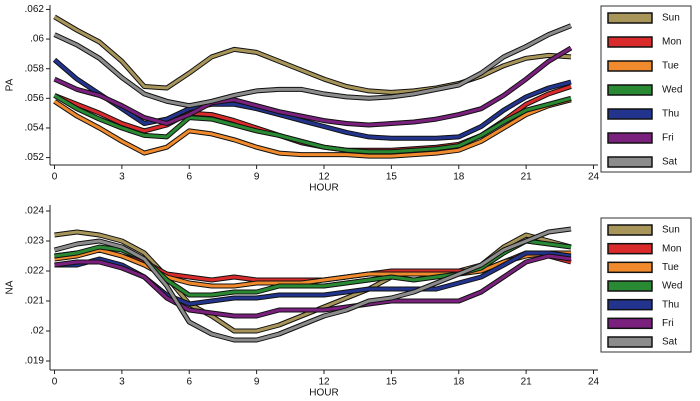  What do you see at coordinates (35, 157) in the screenshot?
I see `y-tick-label: .052` at bounding box center [35, 157].